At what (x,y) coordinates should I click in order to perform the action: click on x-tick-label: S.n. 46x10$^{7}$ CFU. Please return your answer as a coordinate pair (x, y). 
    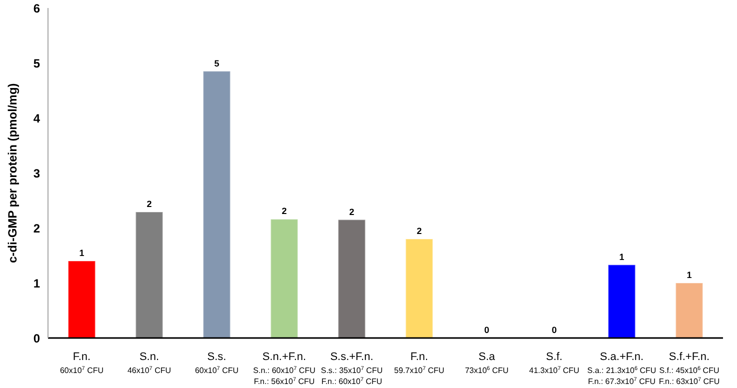
    Looking at the image, I should click on (149, 363).